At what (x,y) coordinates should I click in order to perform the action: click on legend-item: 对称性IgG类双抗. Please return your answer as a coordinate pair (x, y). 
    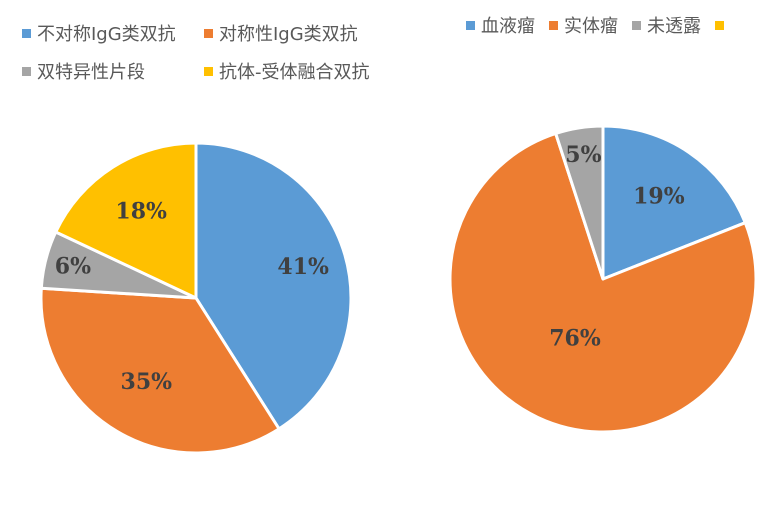
    Looking at the image, I should click on (299, 33).